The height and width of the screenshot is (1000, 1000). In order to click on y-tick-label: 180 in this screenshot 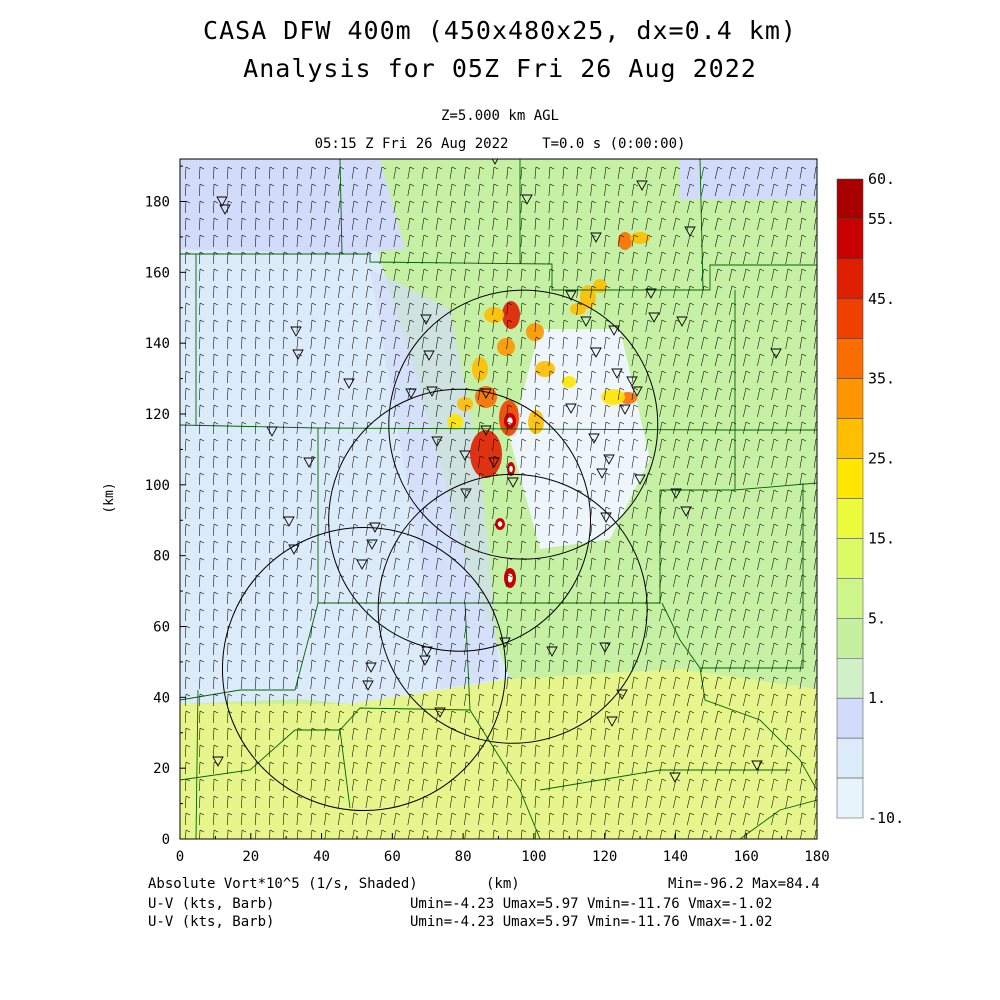, I will do `click(157, 203)`.